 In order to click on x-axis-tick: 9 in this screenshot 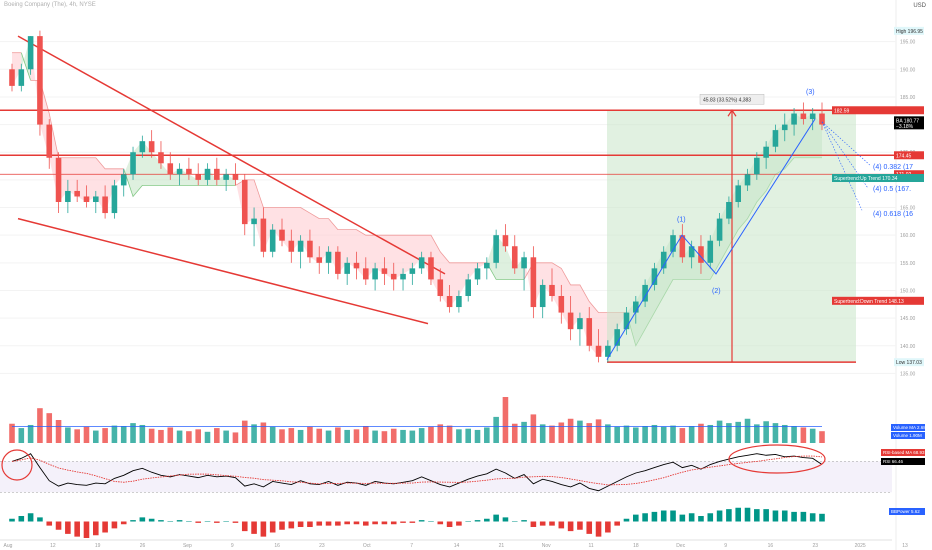, I will do `click(725, 546)`.